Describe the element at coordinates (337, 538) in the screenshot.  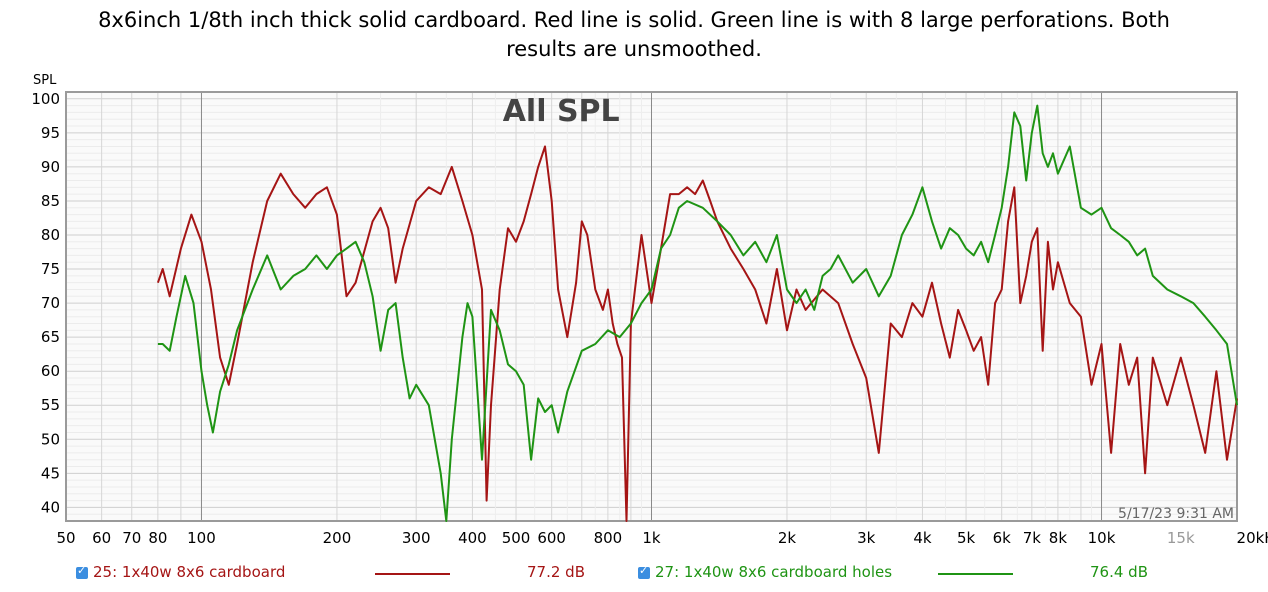
I see `x-tick-label: 200` at that location.